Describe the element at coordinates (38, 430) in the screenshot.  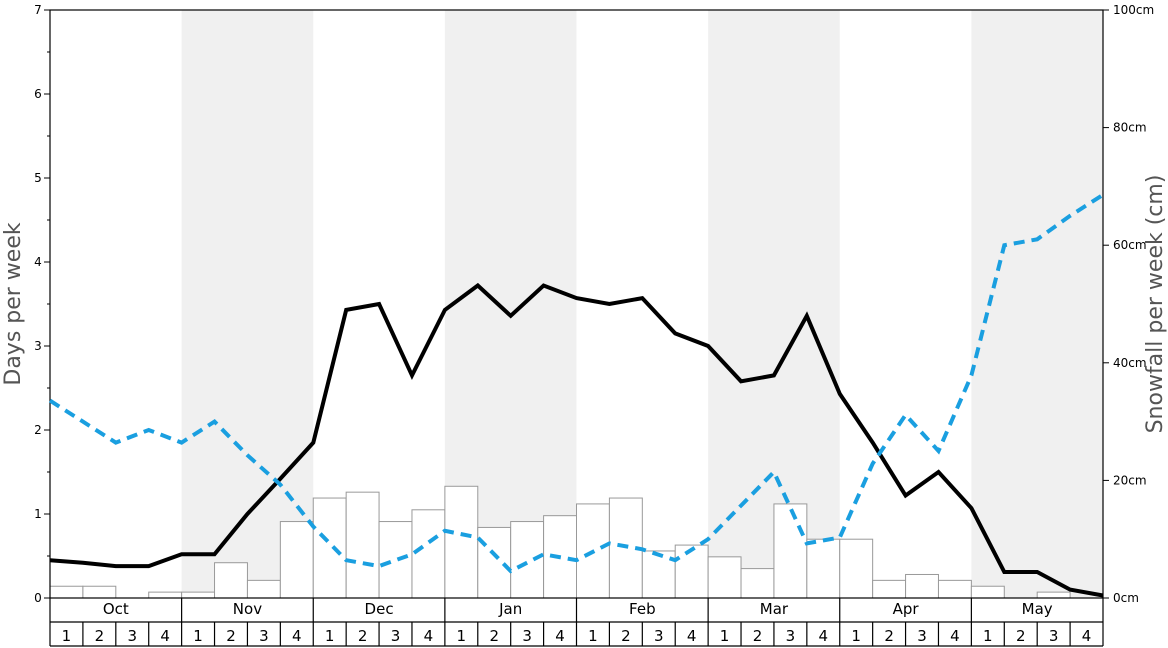
I see `left-tick-label: 2` at that location.